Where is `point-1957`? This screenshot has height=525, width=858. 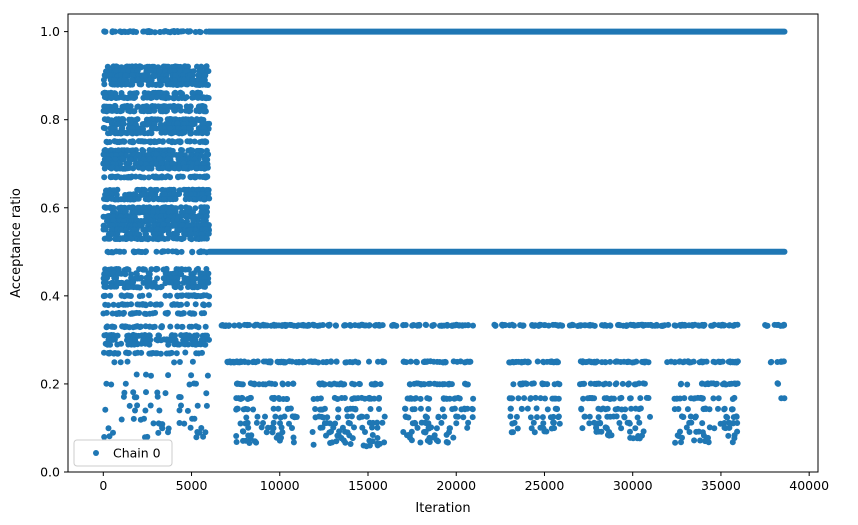 point-1957 is located at coordinates (148, 273).